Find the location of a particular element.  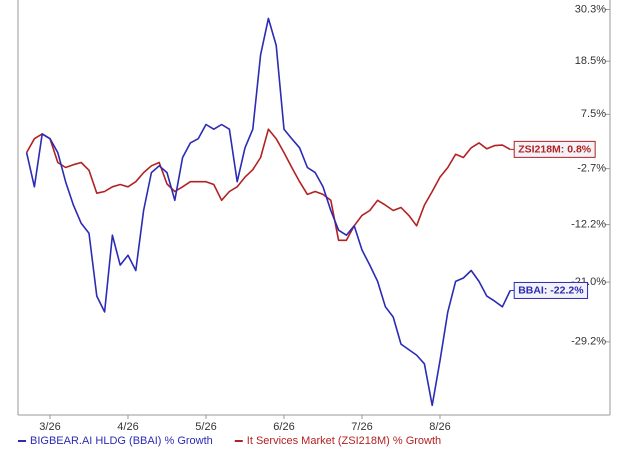

y-tick-label: -12.2% is located at coordinates (588, 224).